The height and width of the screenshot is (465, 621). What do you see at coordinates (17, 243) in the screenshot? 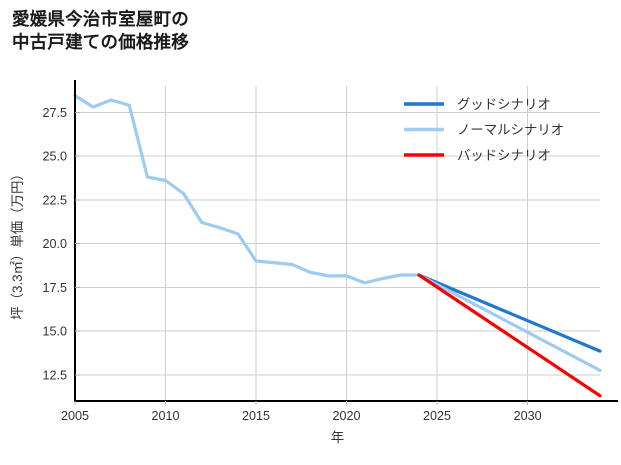
I see `y-axis-title: 坪（3.3㎡）単価（万円）` at bounding box center [17, 243].